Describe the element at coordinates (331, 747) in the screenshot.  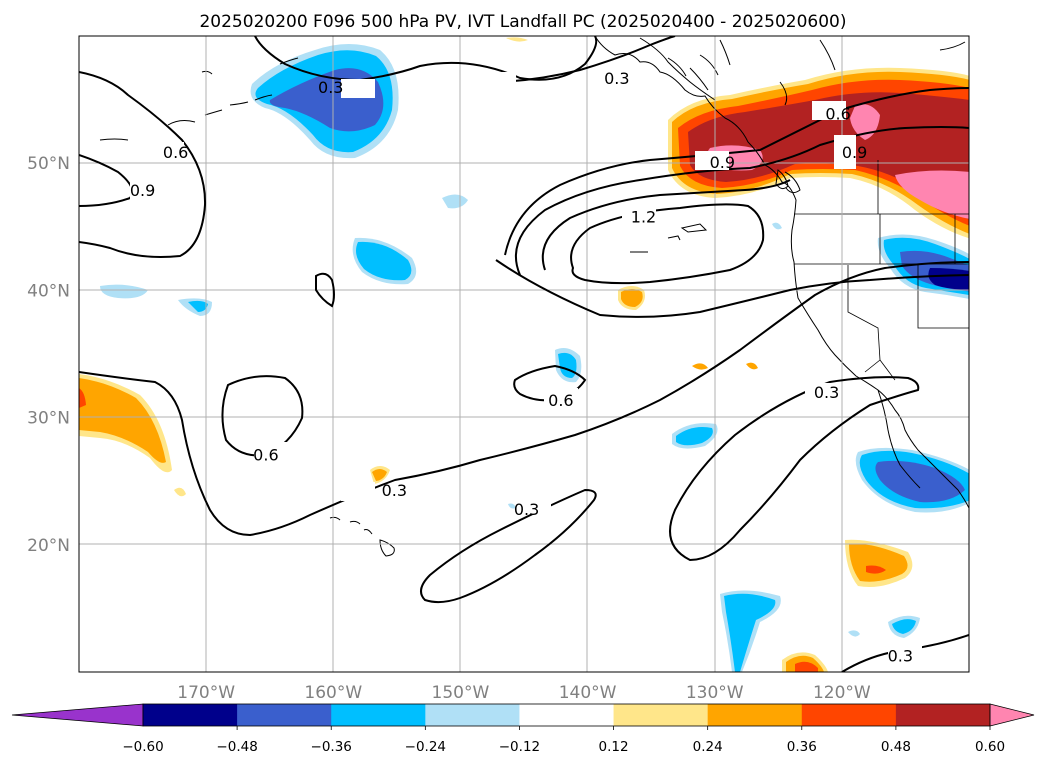
I see `colorbar-tick-label: −0.36` at that location.